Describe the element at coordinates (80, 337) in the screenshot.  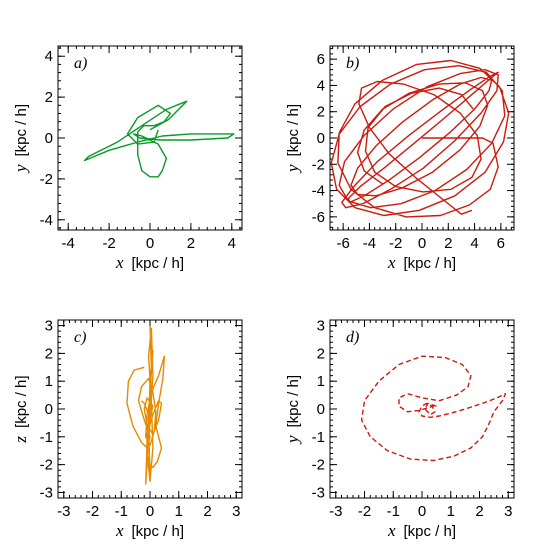
I see `panel-label: c)` at that location.